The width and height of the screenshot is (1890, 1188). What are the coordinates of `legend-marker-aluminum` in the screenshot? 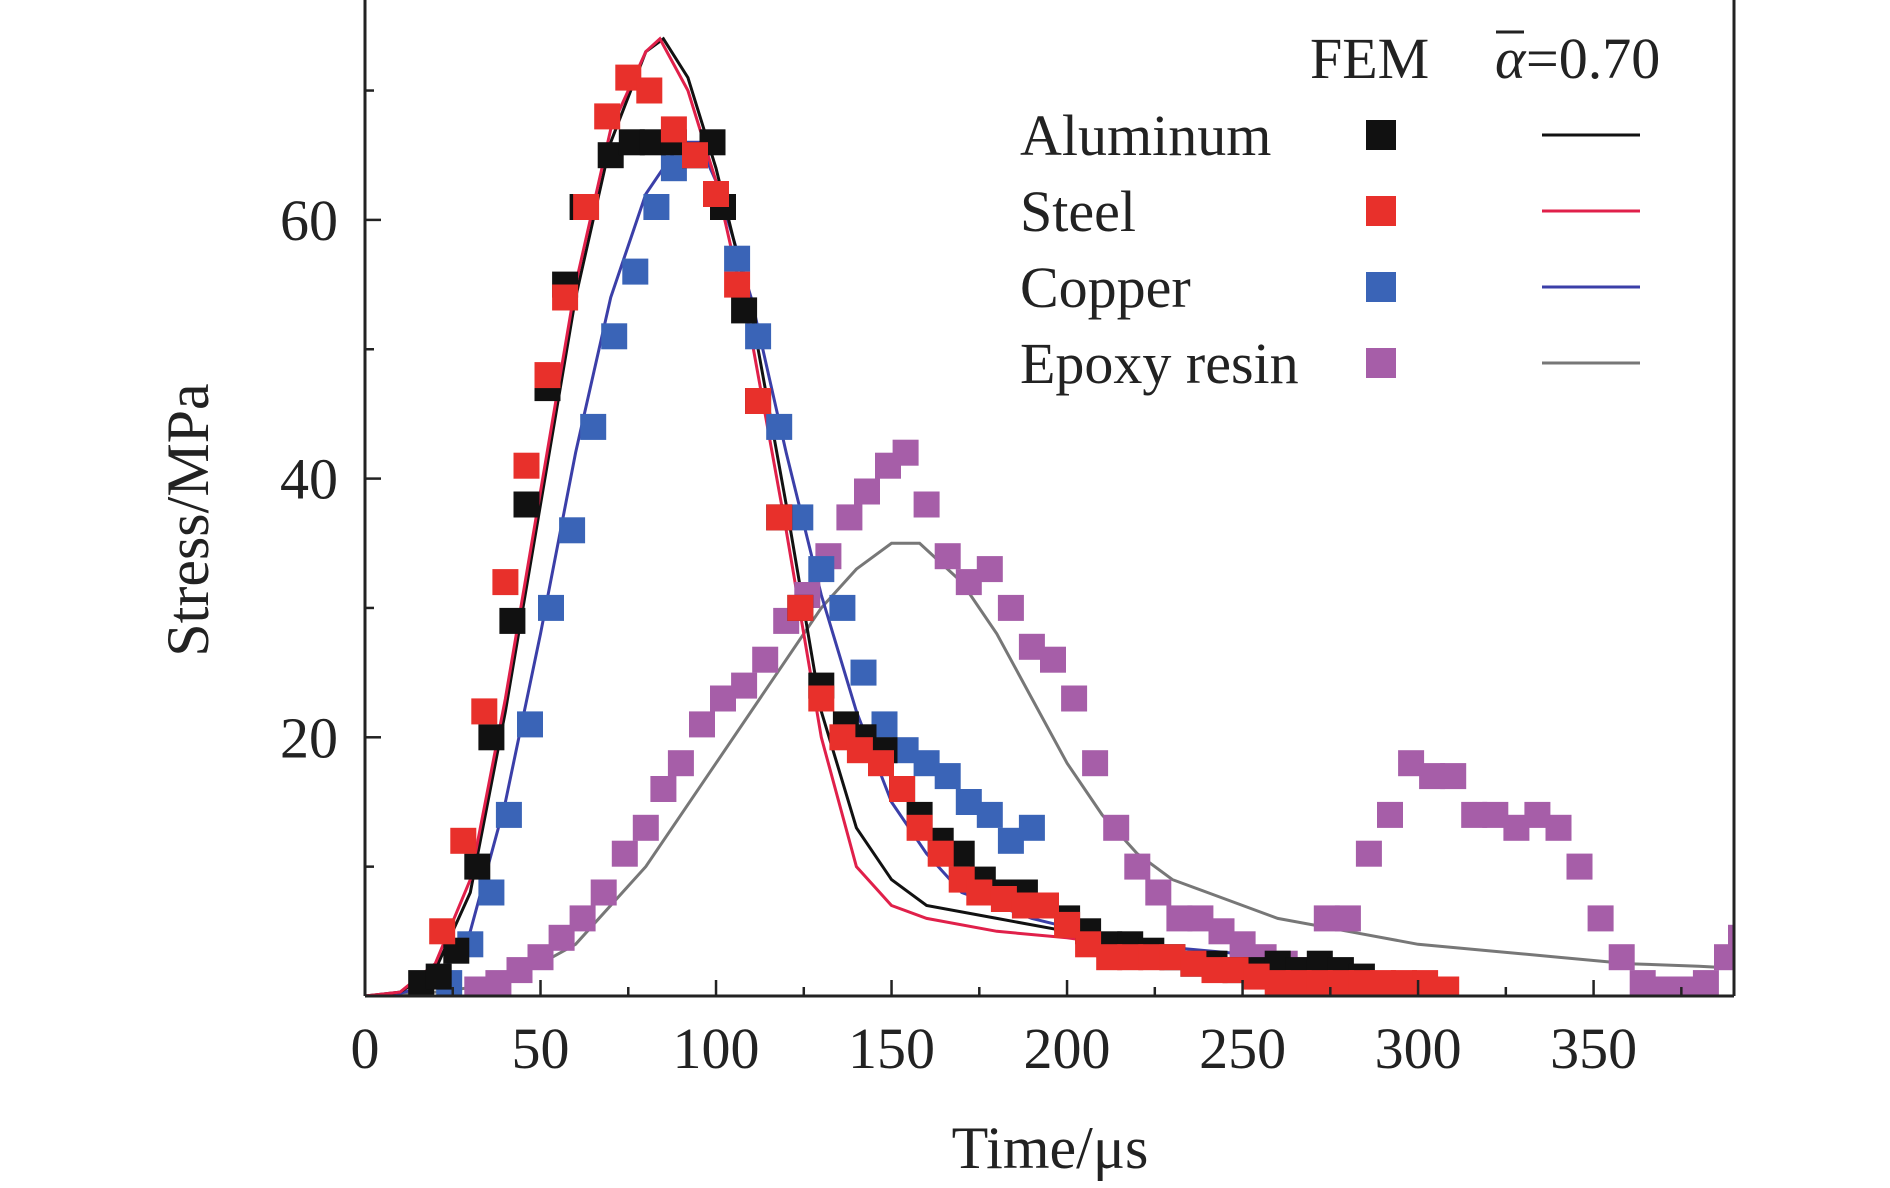 It's located at (1381, 135).